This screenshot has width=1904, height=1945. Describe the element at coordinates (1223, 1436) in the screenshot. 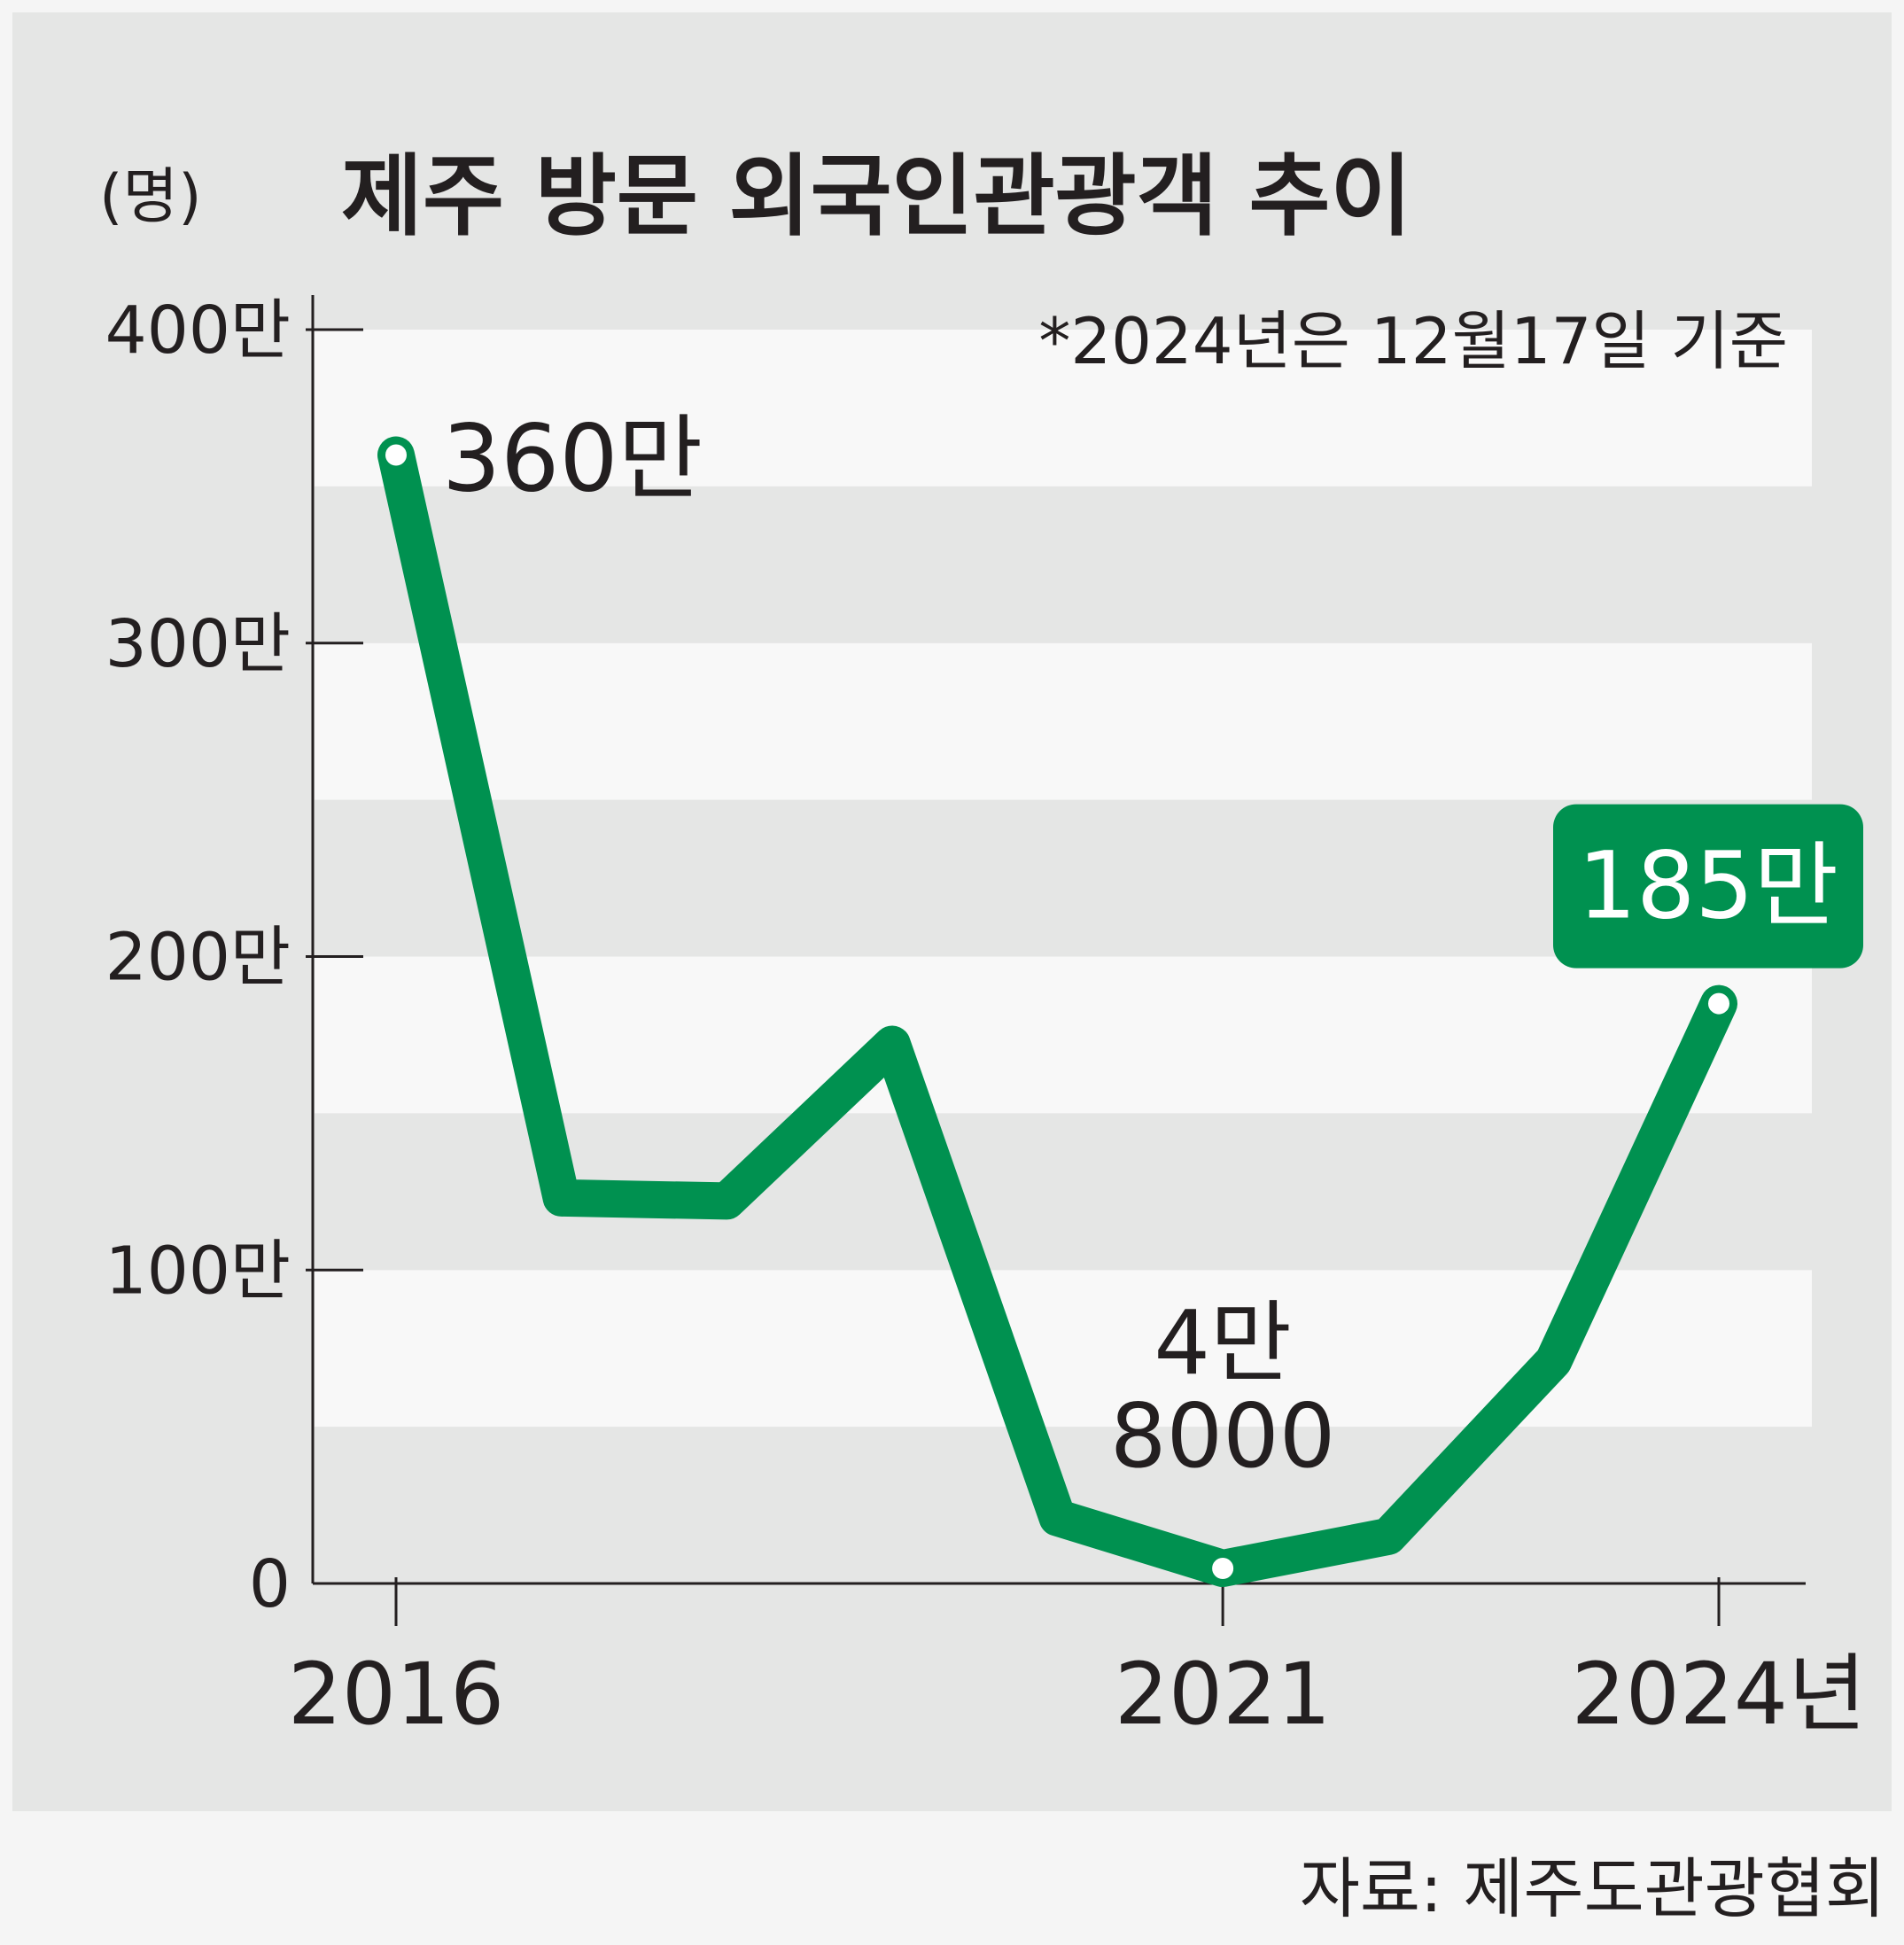

I see `data-label: 8000` at that location.